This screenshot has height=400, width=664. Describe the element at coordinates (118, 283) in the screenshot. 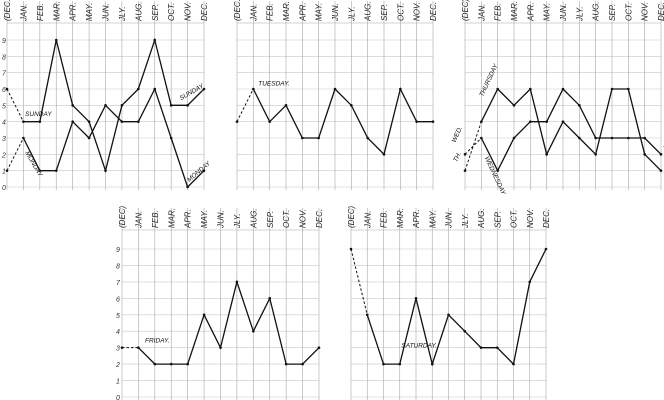

I see `y-tick-label: 7` at that location.